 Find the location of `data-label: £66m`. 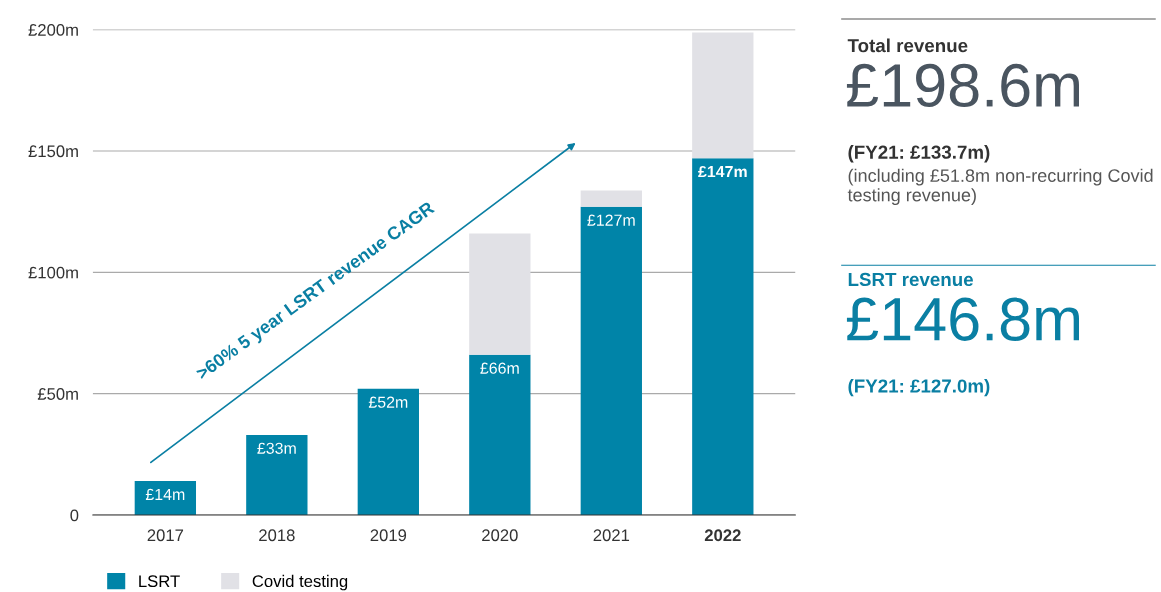

data-label: £66m is located at coordinates (499, 368).